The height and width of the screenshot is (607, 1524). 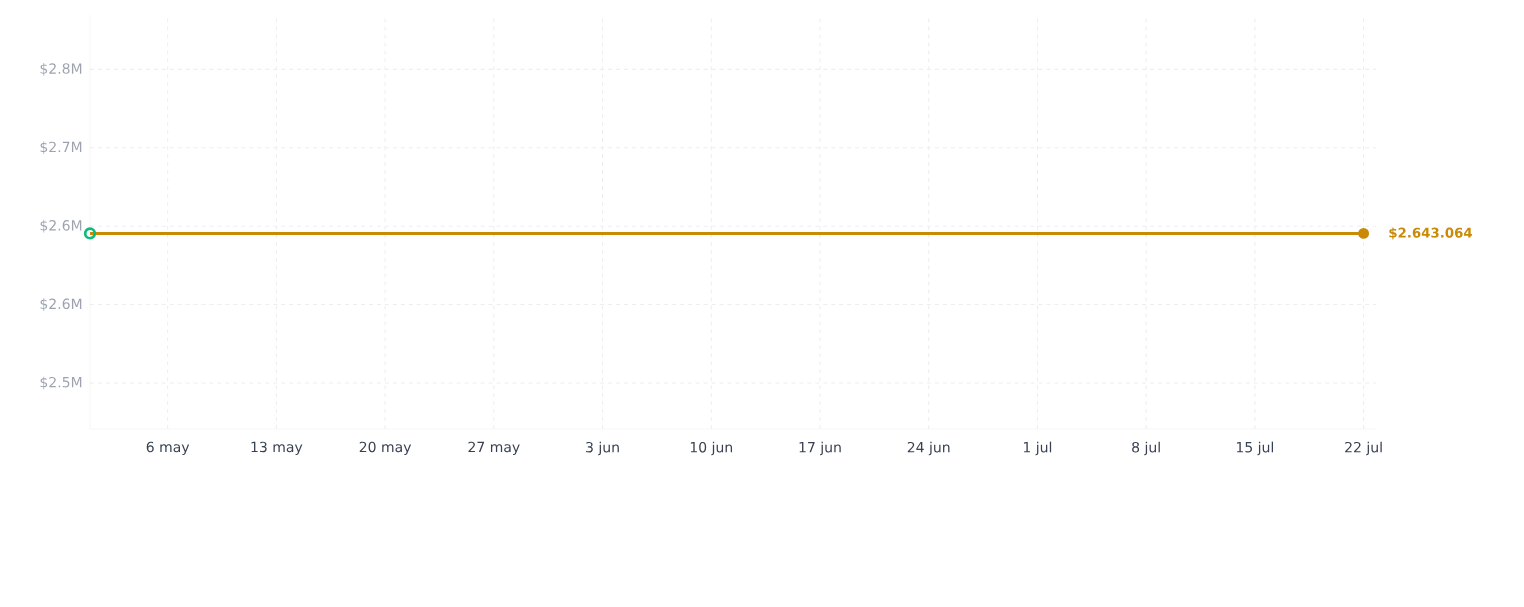 I want to click on data-label: $2.643.064, so click(x=1431, y=233).